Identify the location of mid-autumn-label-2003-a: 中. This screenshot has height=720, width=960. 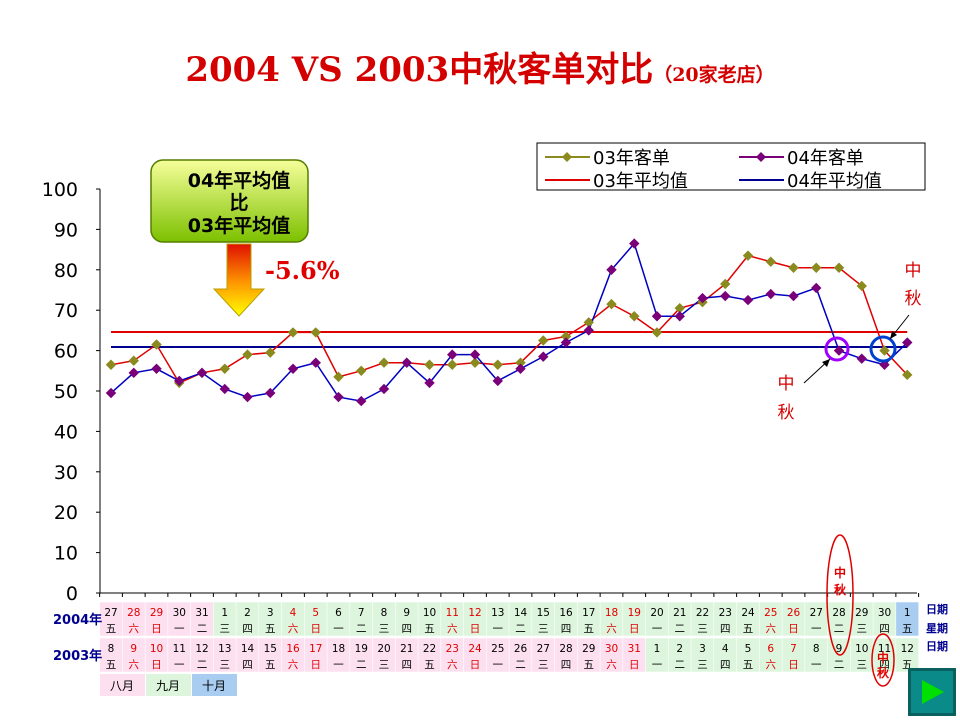
(913, 271).